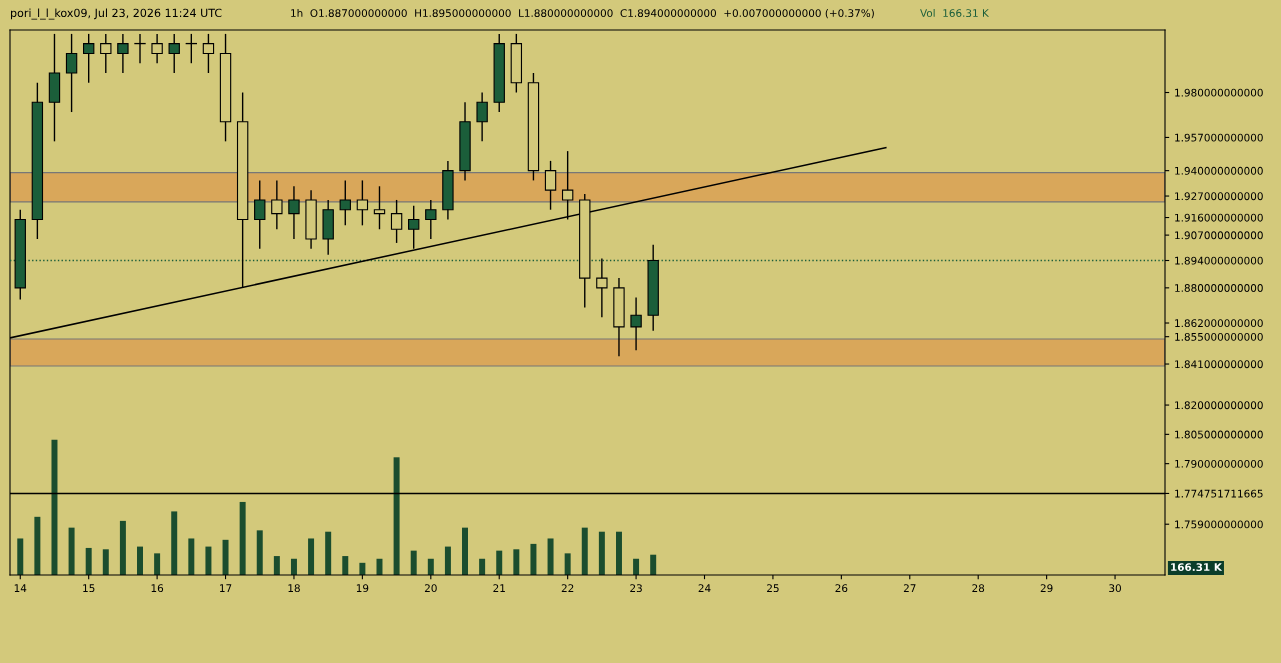 This screenshot has height=663, width=1281. I want to click on x-tick-label: 21, so click(499, 588).